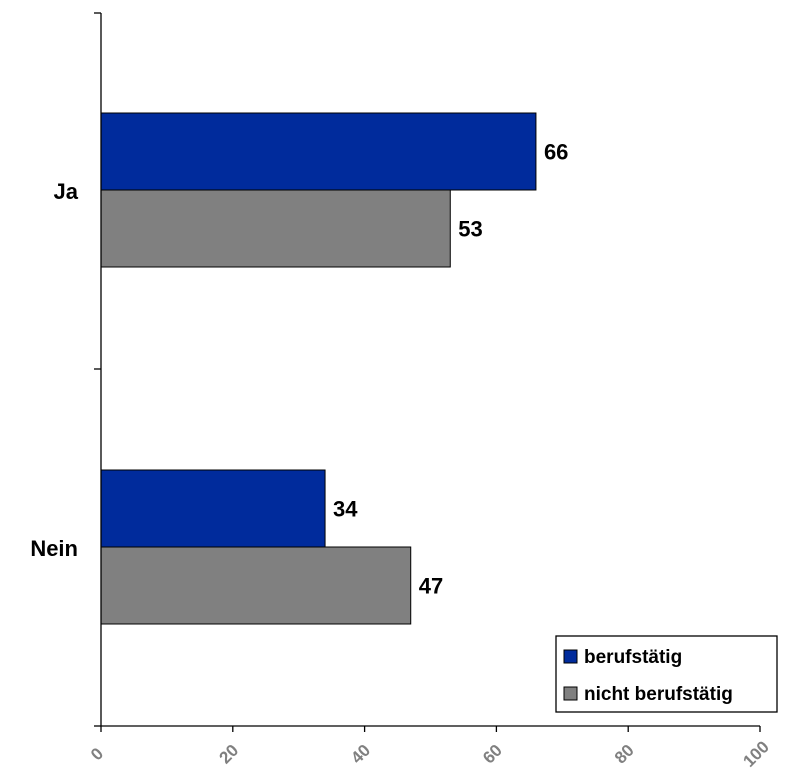 This screenshot has width=788, height=783. I want to click on legend: berufstätig nicht berufstätig, so click(666, 674).